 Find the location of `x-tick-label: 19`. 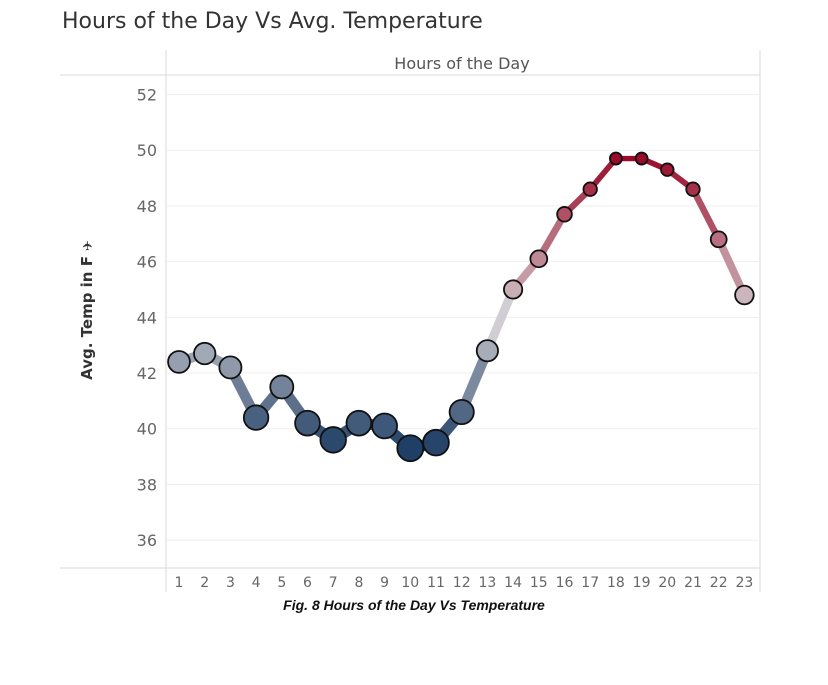

x-tick-label: 19 is located at coordinates (642, 583).